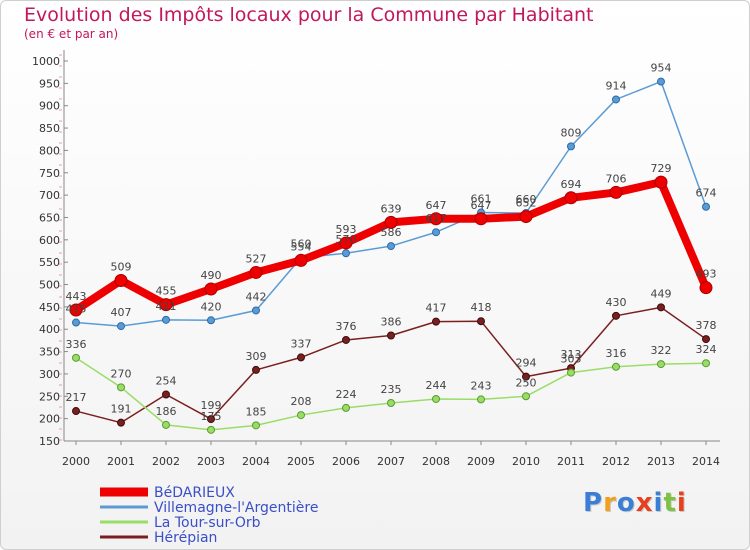  I want to click on legend-label-3: Hérépian, so click(185, 538).